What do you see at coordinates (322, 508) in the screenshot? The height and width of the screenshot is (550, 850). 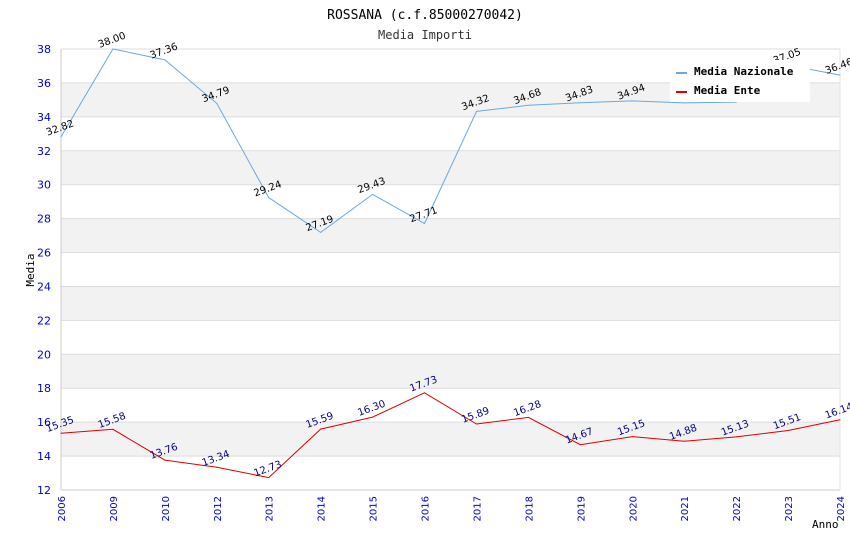 I see `x-tick-label: 2014` at bounding box center [322, 508].